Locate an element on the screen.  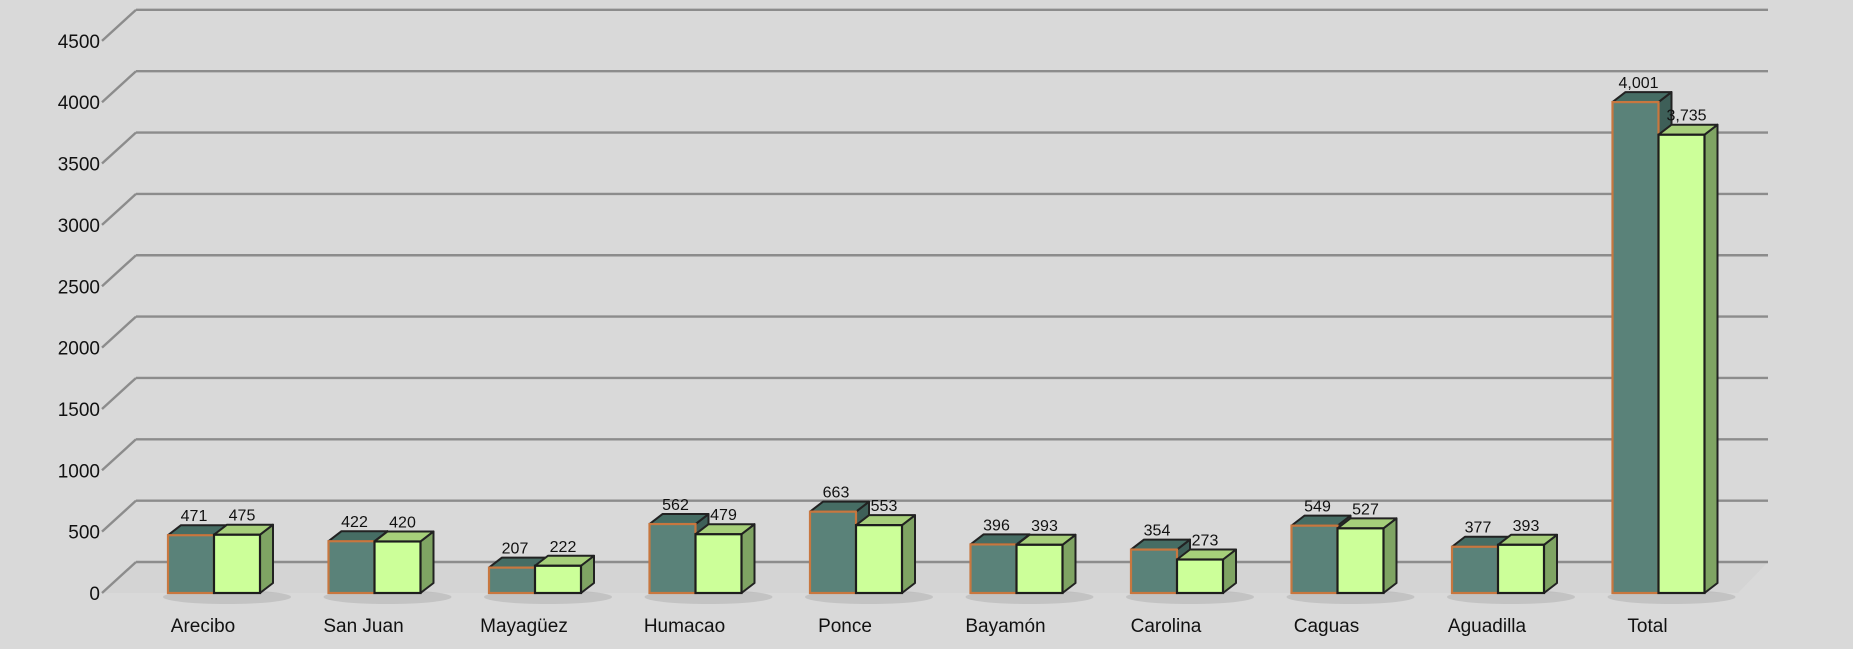
data-label-series-1: 396 is located at coordinates (996, 525).